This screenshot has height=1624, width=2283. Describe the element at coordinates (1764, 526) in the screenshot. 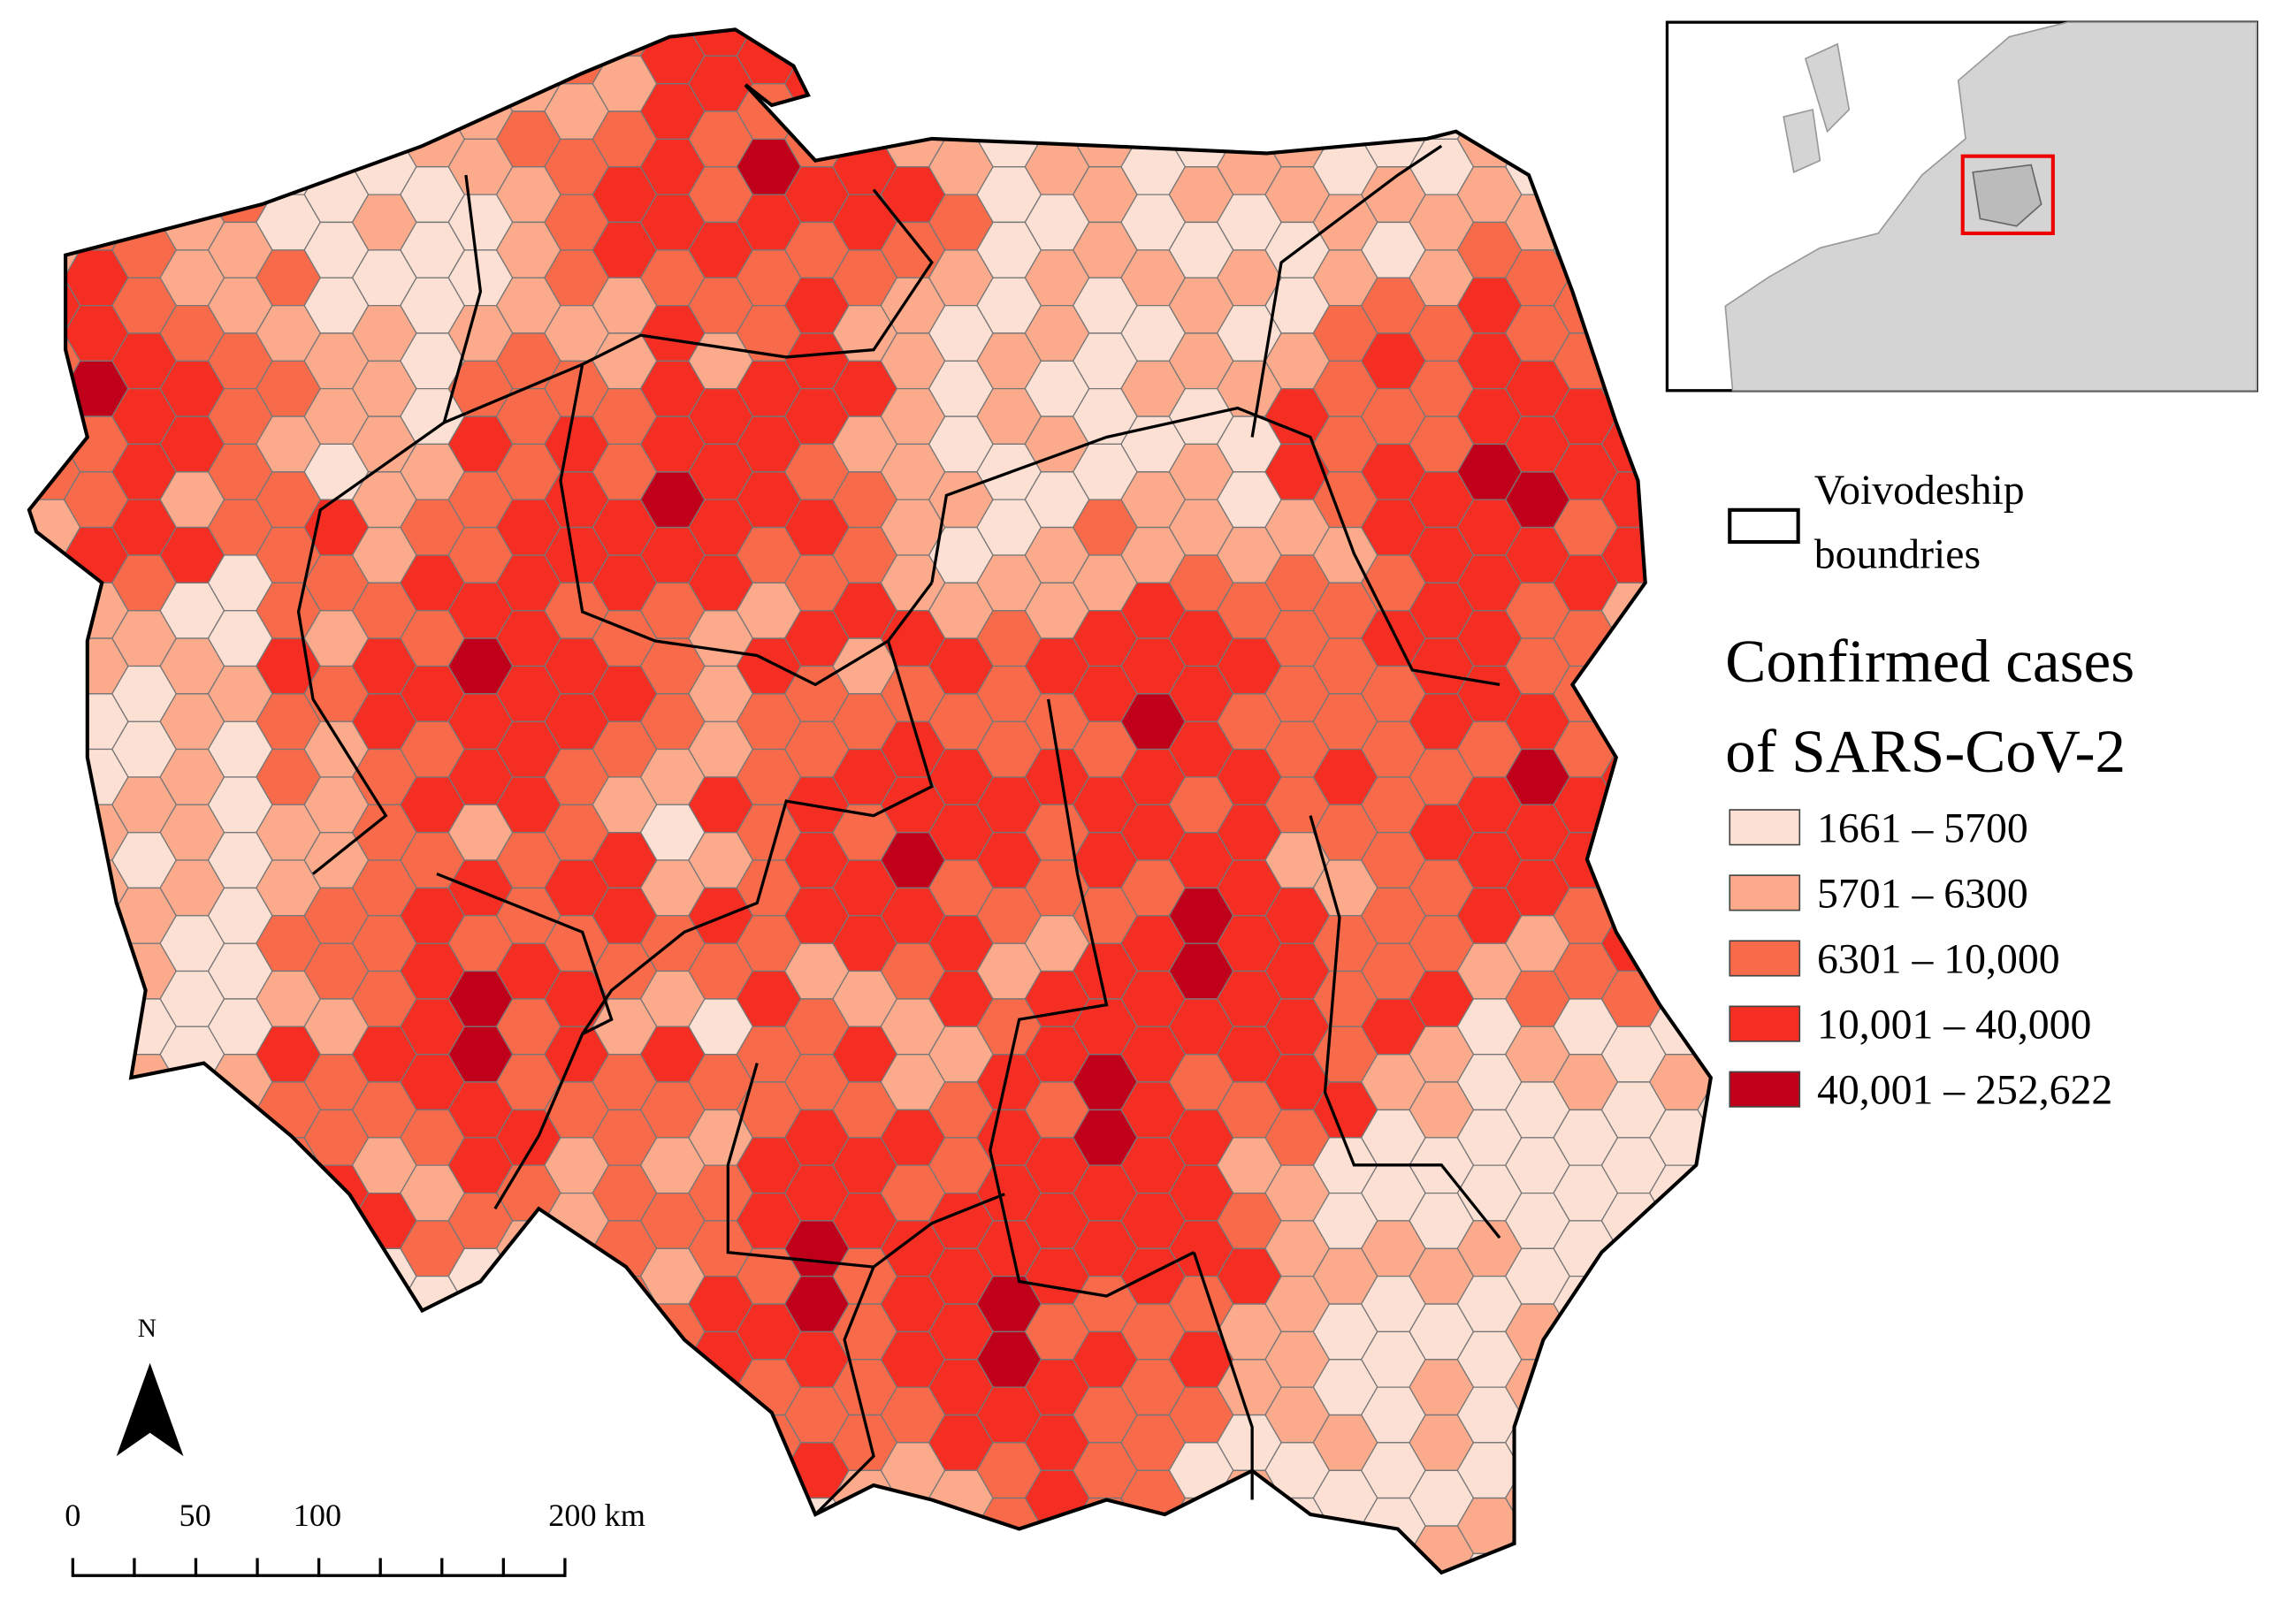

I see `boundary-swatch` at that location.